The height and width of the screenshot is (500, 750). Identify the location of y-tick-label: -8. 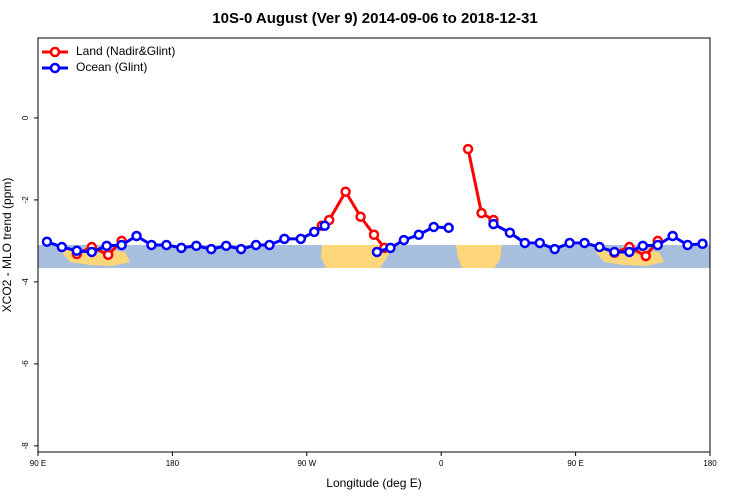
(25, 446).